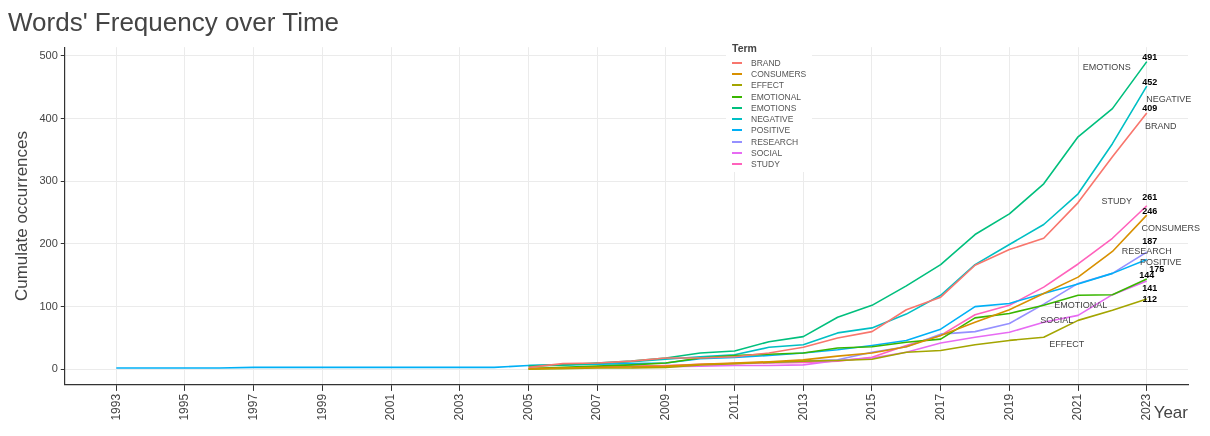 The image size is (1210, 436). I want to click on data-label: 187, so click(1150, 240).